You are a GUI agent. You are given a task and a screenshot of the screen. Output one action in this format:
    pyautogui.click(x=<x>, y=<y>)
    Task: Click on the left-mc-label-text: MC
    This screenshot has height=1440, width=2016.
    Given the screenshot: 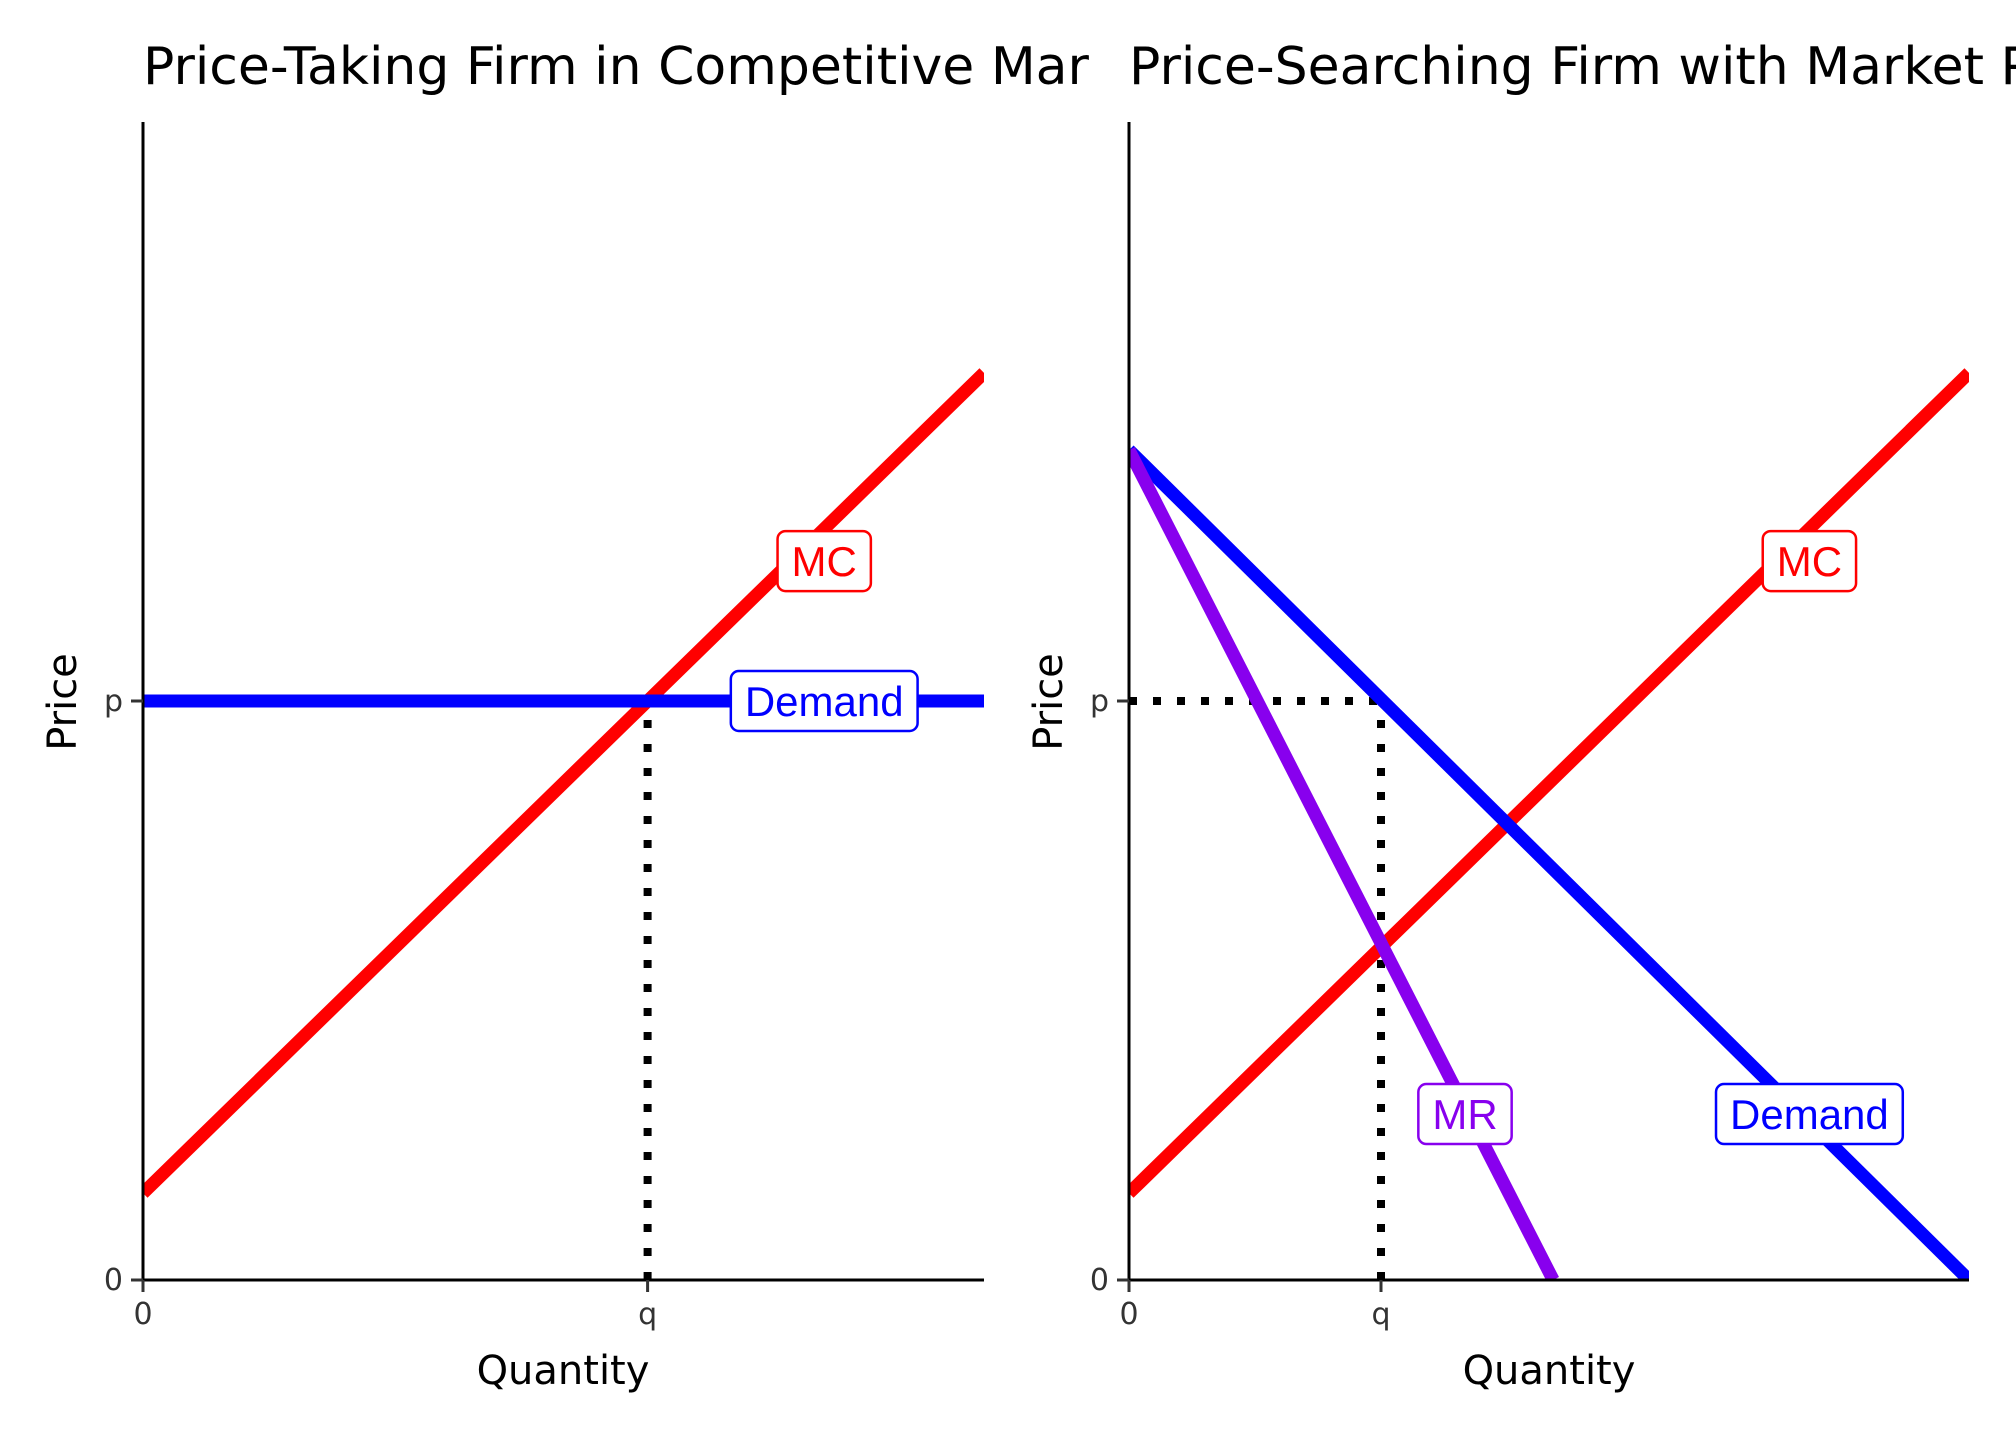 What is the action you would take?
    pyautogui.click(x=824, y=561)
    